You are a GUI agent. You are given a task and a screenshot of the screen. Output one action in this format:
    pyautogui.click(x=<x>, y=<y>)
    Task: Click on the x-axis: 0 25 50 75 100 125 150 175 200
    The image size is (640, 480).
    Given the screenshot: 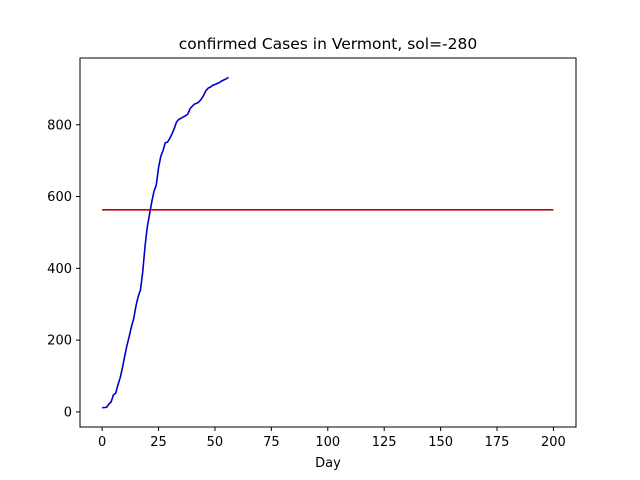 What is the action you would take?
    pyautogui.click(x=332, y=438)
    